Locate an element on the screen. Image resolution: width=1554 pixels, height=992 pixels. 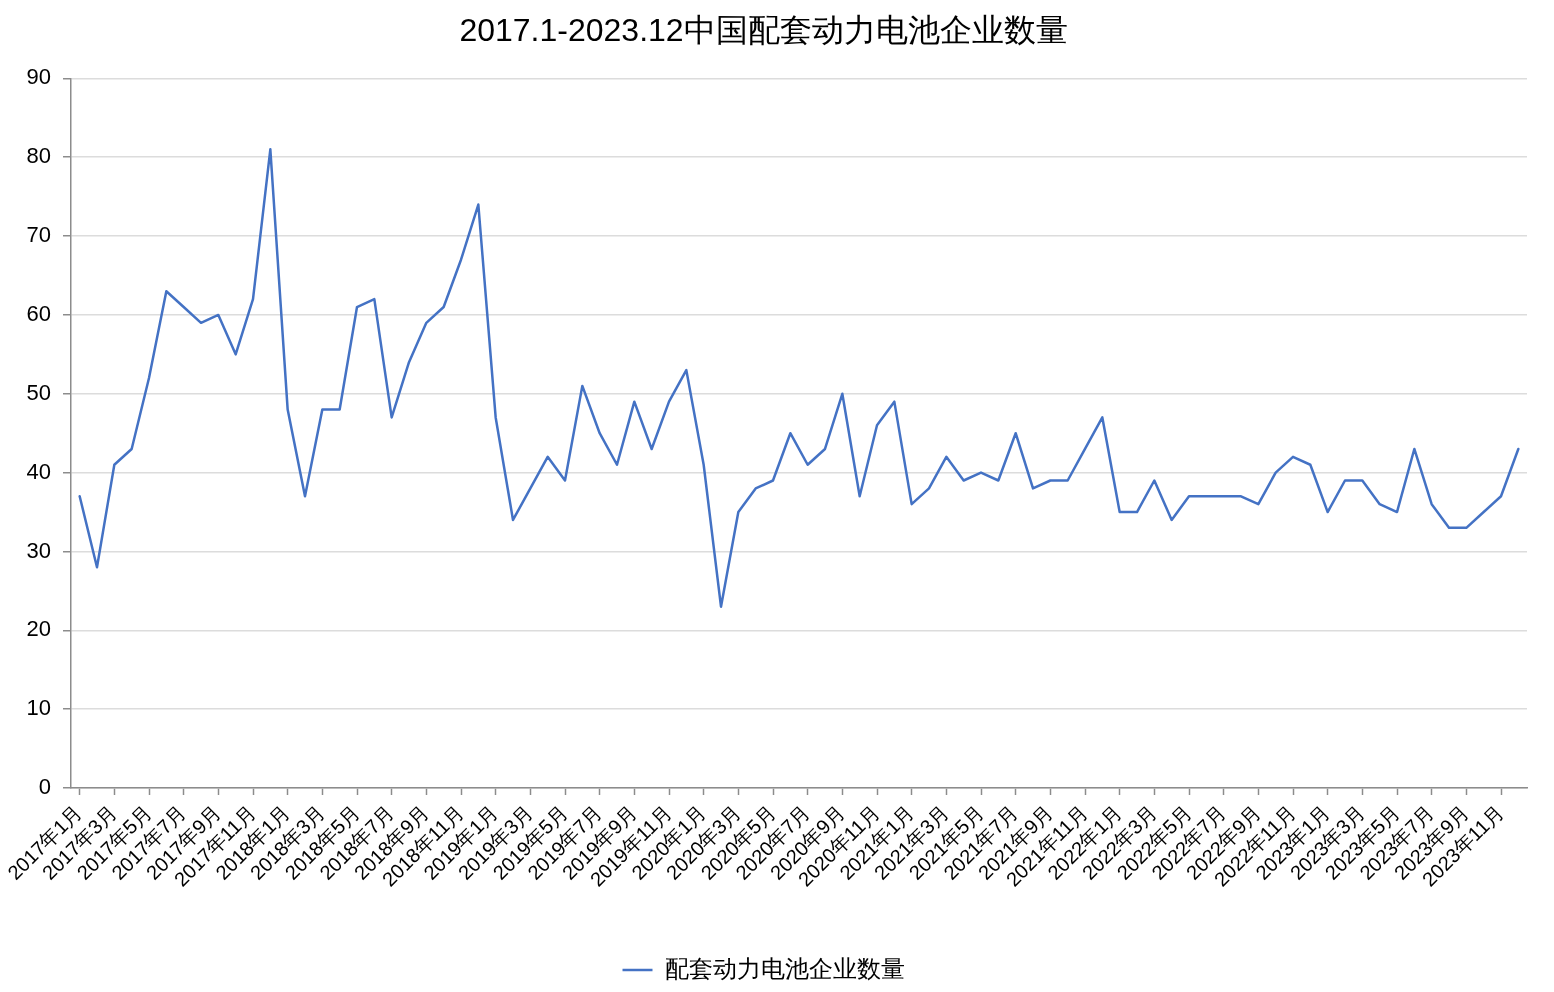
y-tick-label: 10 is located at coordinates (38, 708).